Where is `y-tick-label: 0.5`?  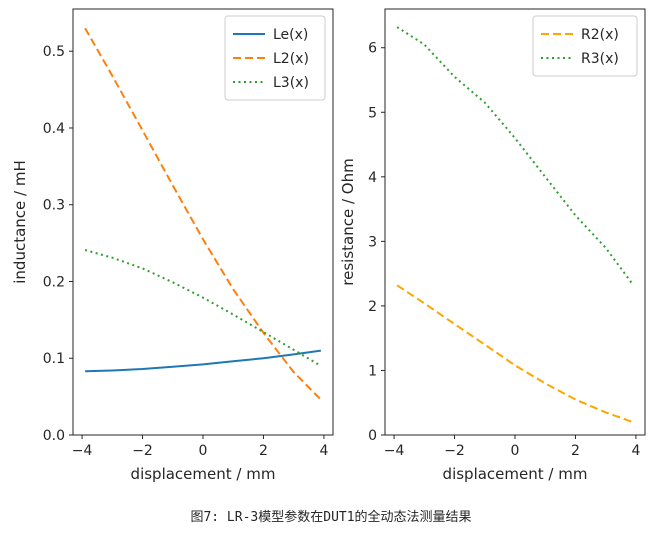
y-tick-label: 0.5 is located at coordinates (54, 52).